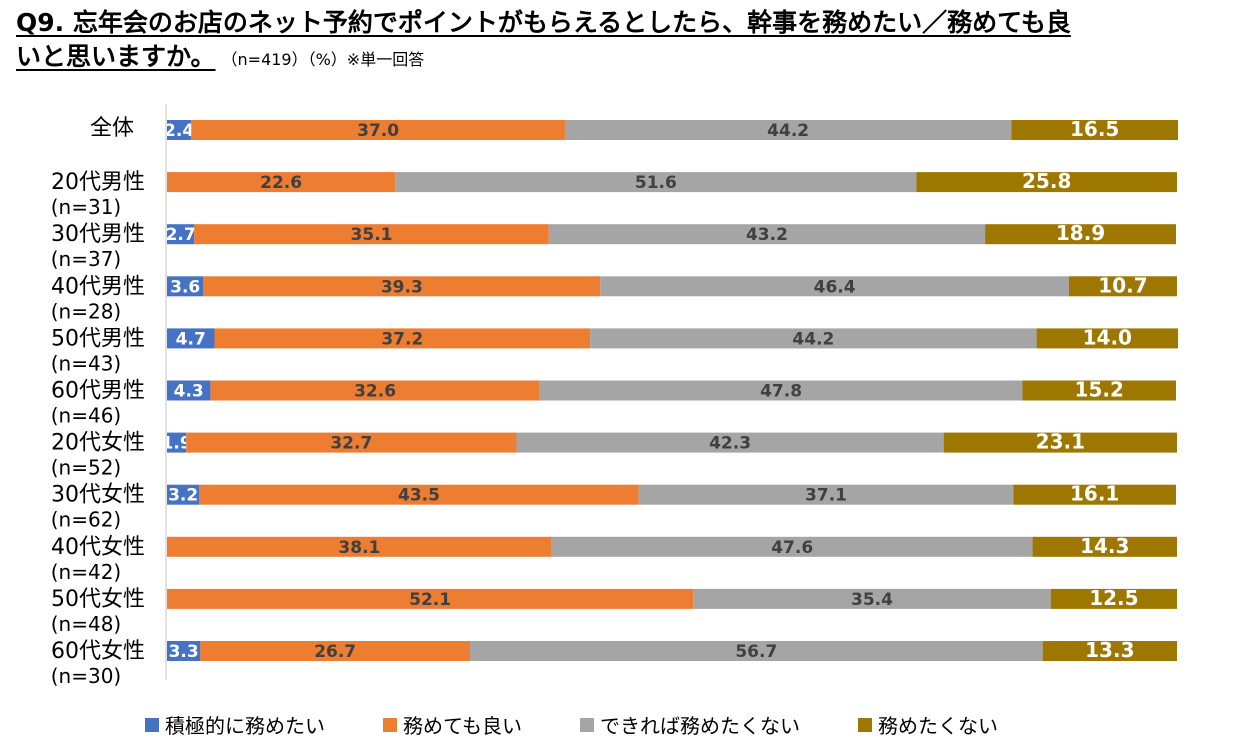 The height and width of the screenshot is (756, 1237). I want to click on category-label: 全体, so click(112, 128).